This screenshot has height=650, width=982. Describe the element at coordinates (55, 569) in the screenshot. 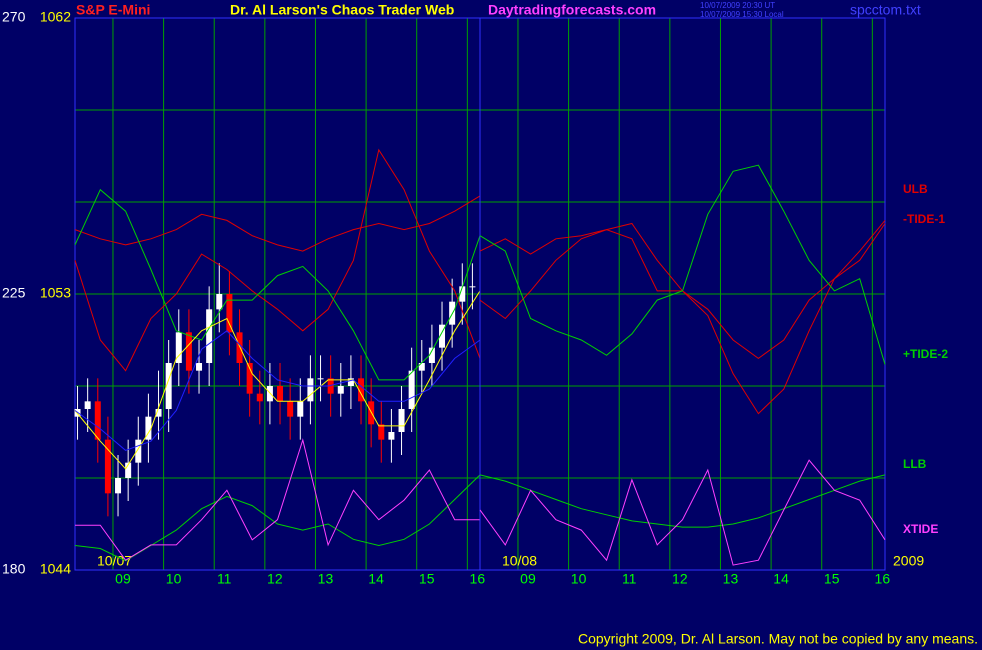

I see `y-tick-label: 1044` at that location.